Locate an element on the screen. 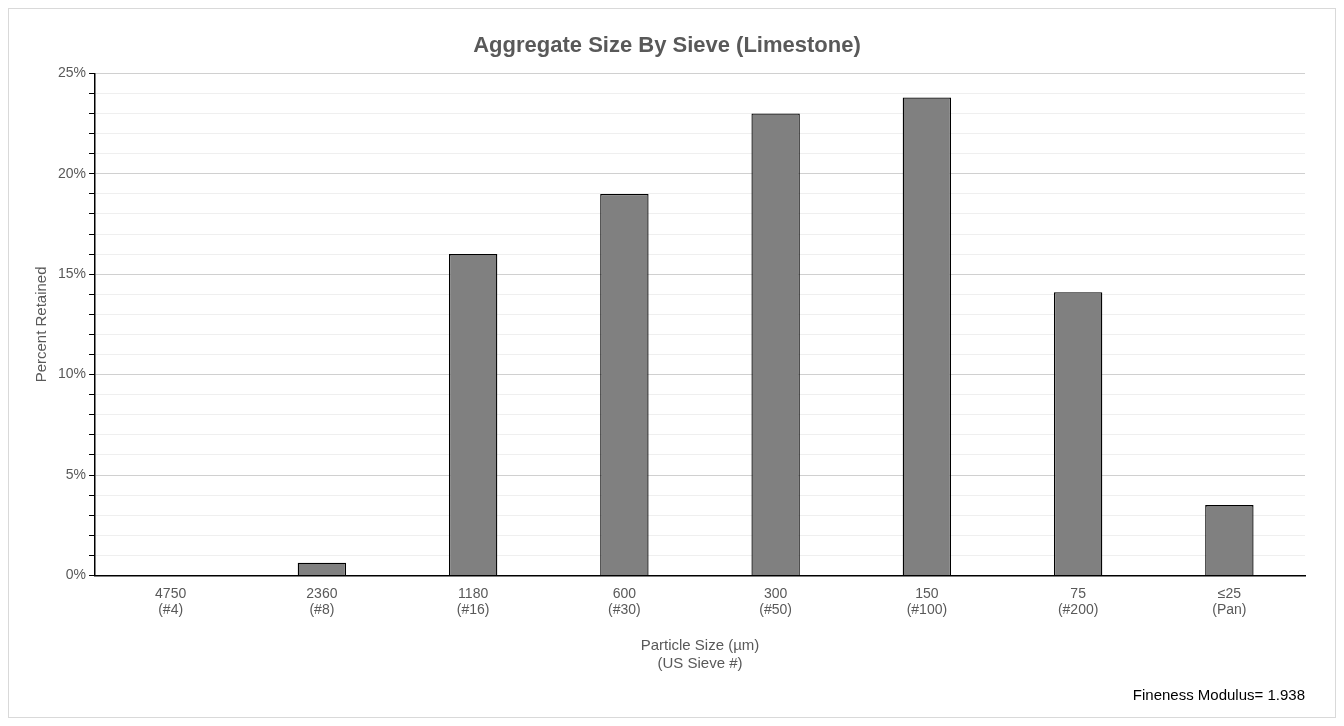 This screenshot has height=726, width=1344. x-tick-label: 300 (#50) is located at coordinates (775, 601).